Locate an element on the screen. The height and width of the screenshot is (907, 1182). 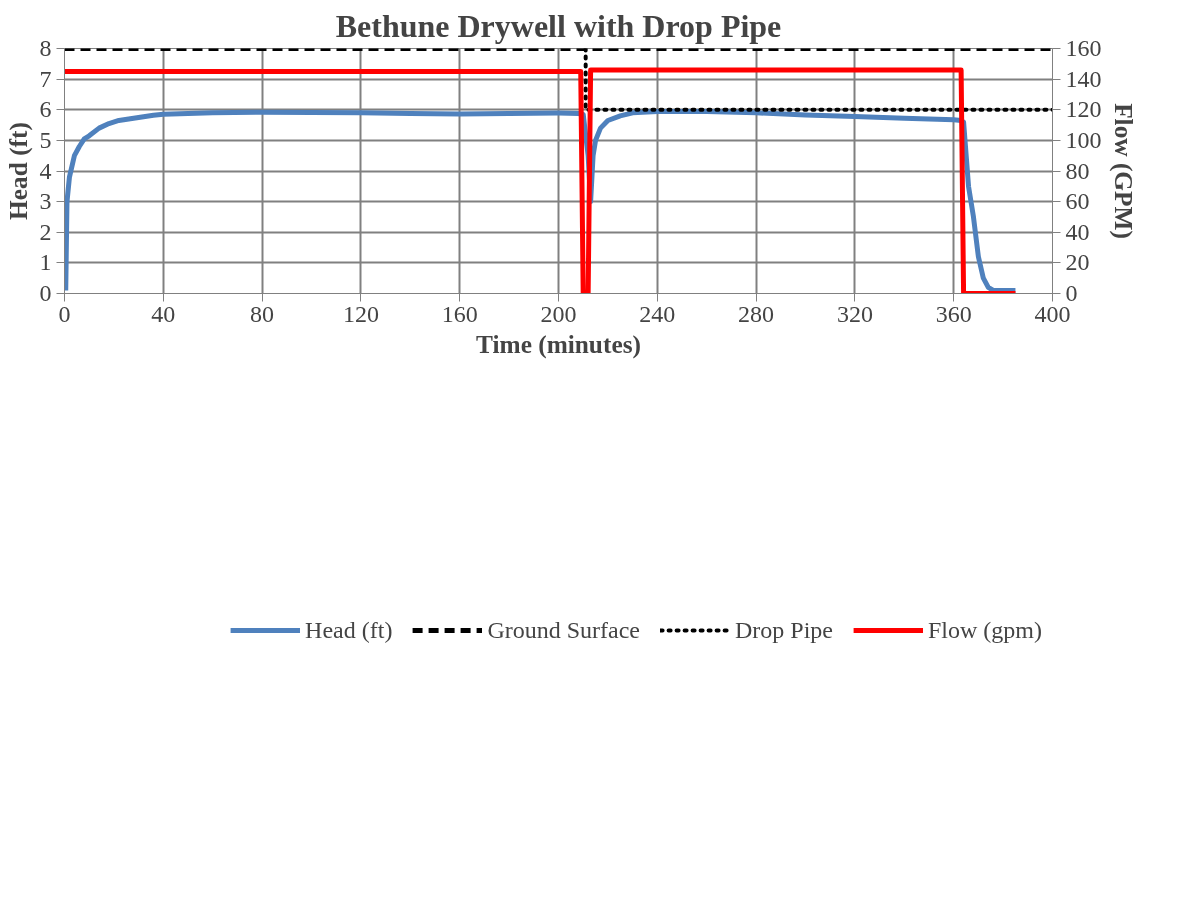
x-tick-label: 160 is located at coordinates (459, 313).